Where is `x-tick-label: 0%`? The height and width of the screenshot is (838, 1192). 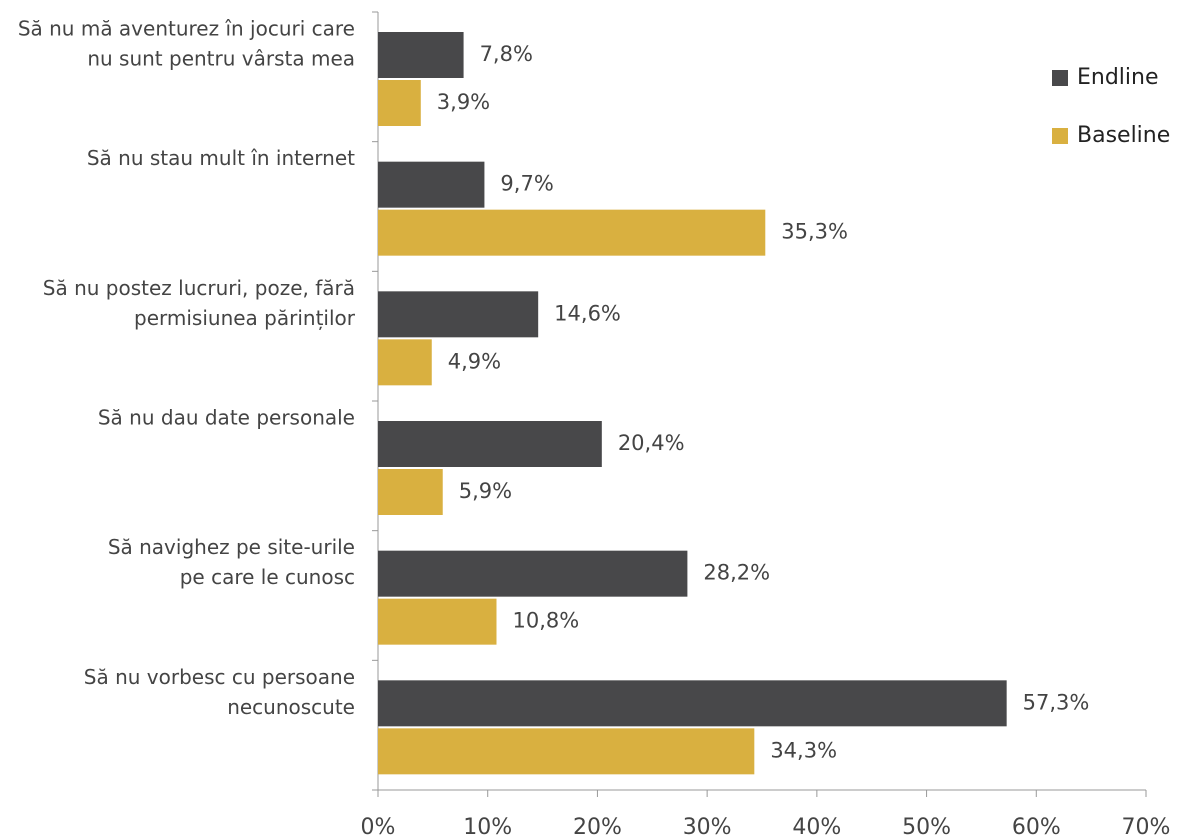 x-tick-label: 0% is located at coordinates (378, 826).